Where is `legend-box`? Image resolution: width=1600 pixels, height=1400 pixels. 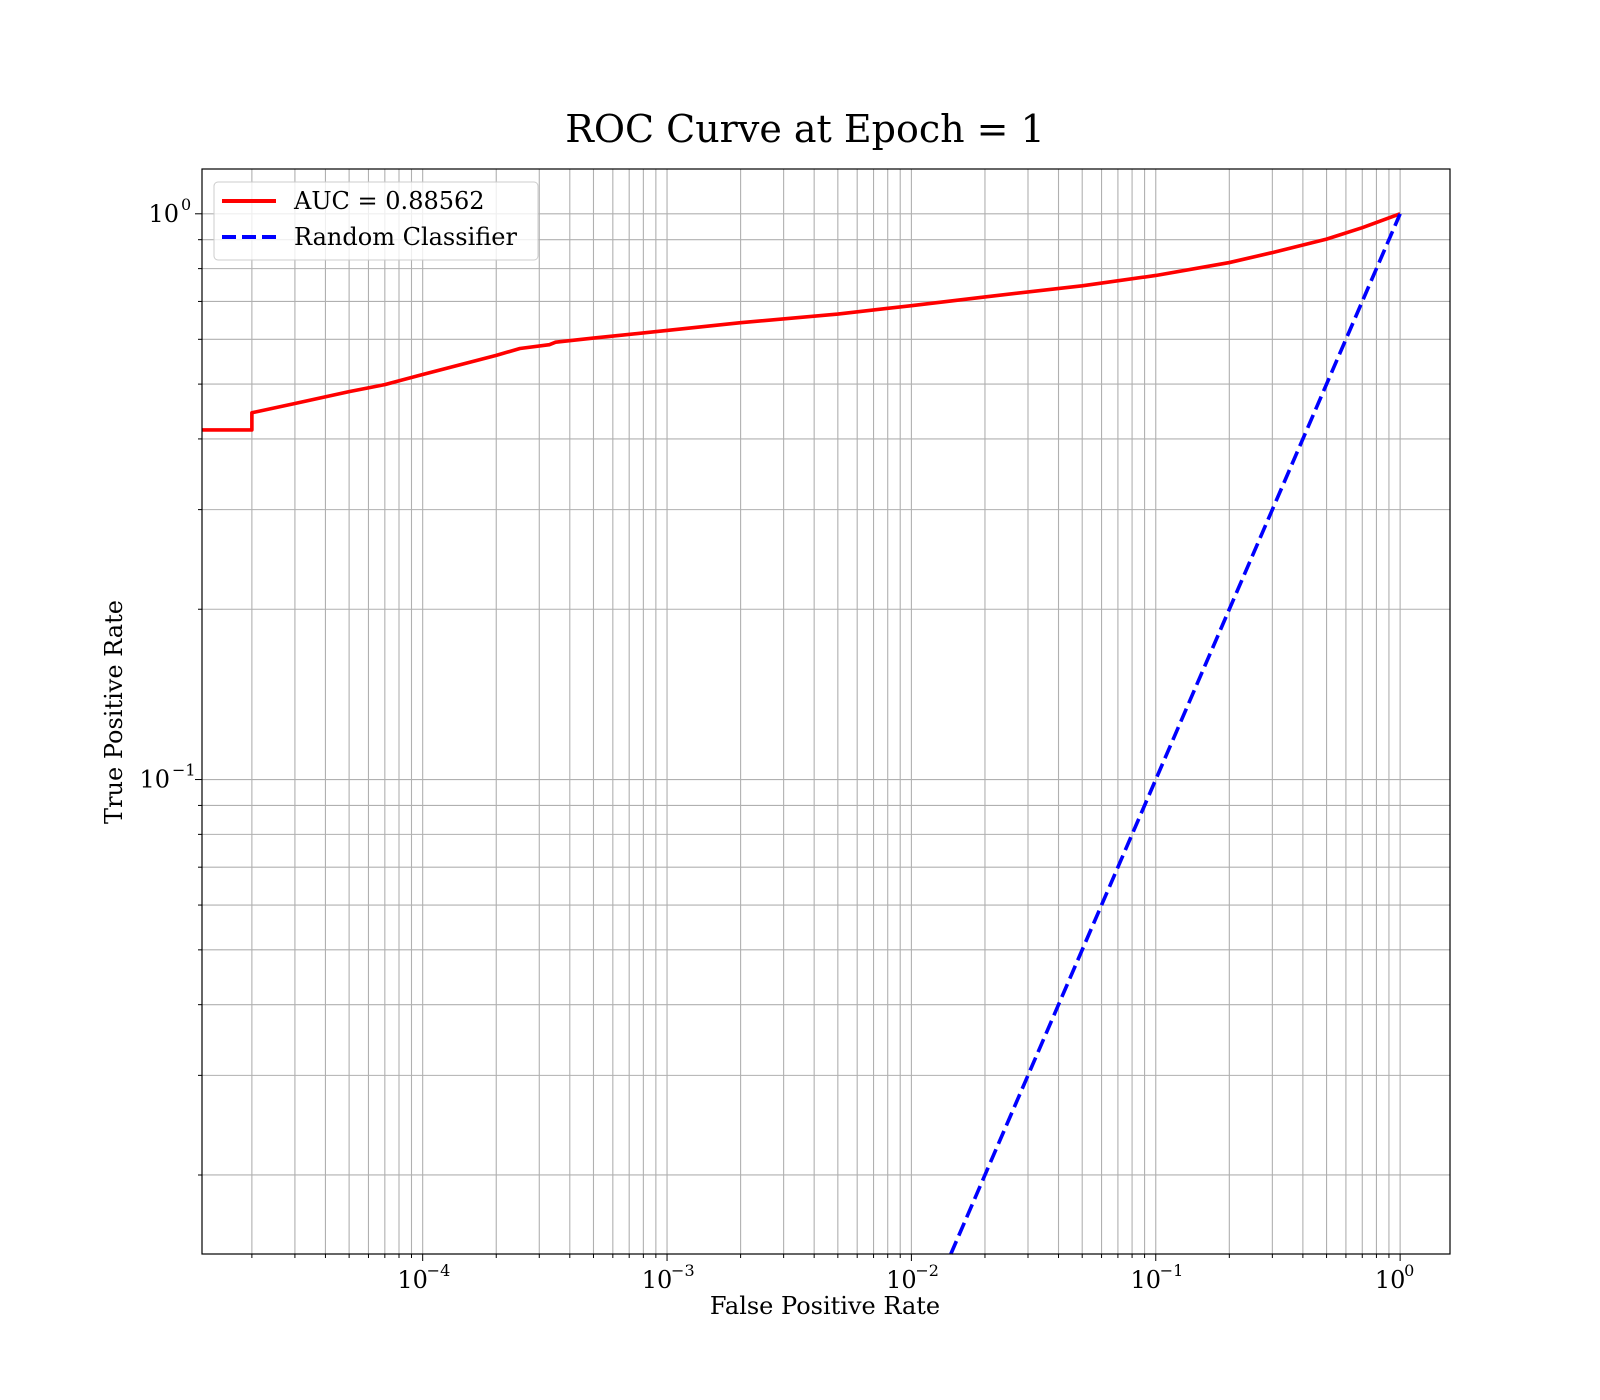
legend-box is located at coordinates (376, 221).